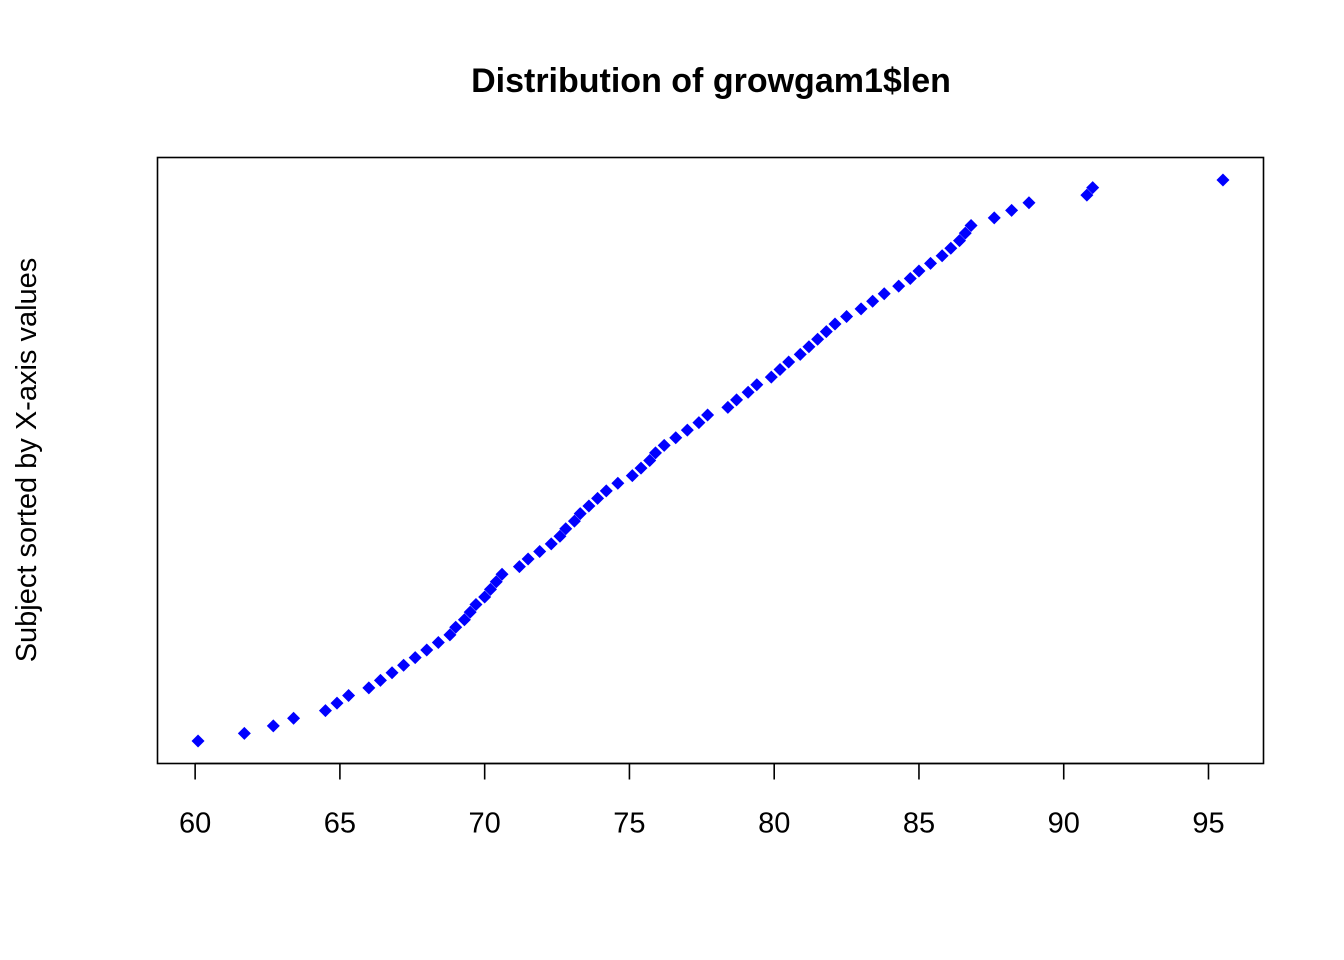  Describe the element at coordinates (485, 824) in the screenshot. I see `x-tick-label: 70` at that location.